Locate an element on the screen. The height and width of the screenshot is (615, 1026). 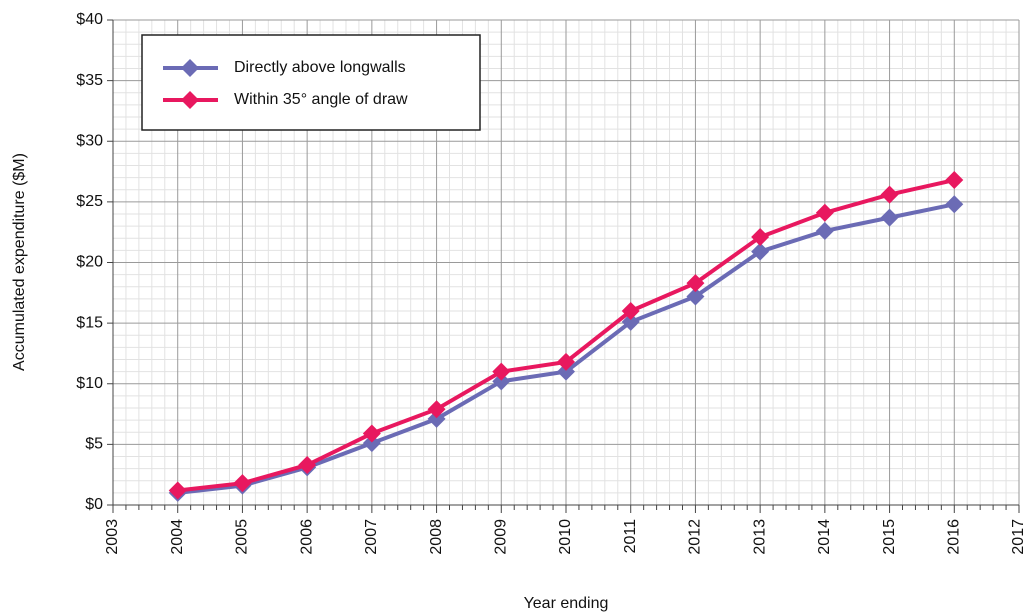
x-tick-label: 2005 is located at coordinates (242, 537).